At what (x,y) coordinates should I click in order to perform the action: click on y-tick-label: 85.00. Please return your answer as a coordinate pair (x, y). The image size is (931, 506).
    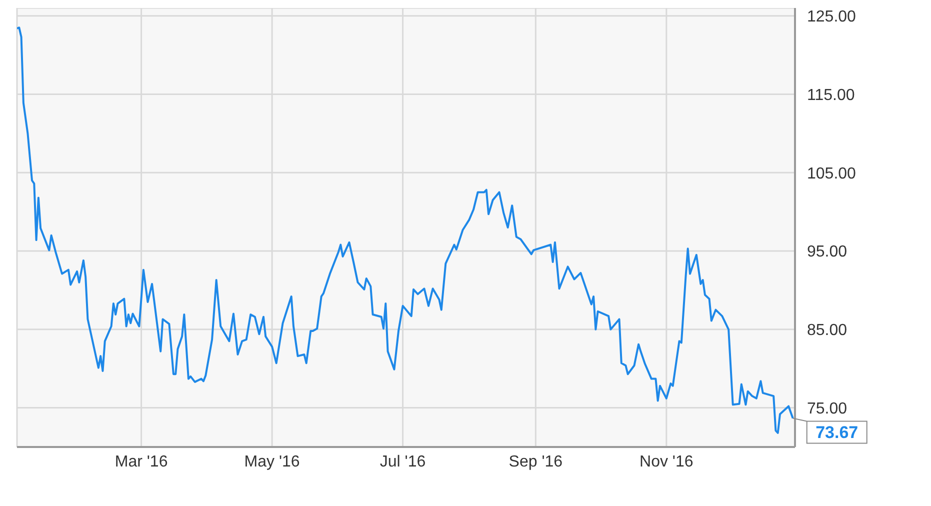
    Looking at the image, I should click on (827, 331).